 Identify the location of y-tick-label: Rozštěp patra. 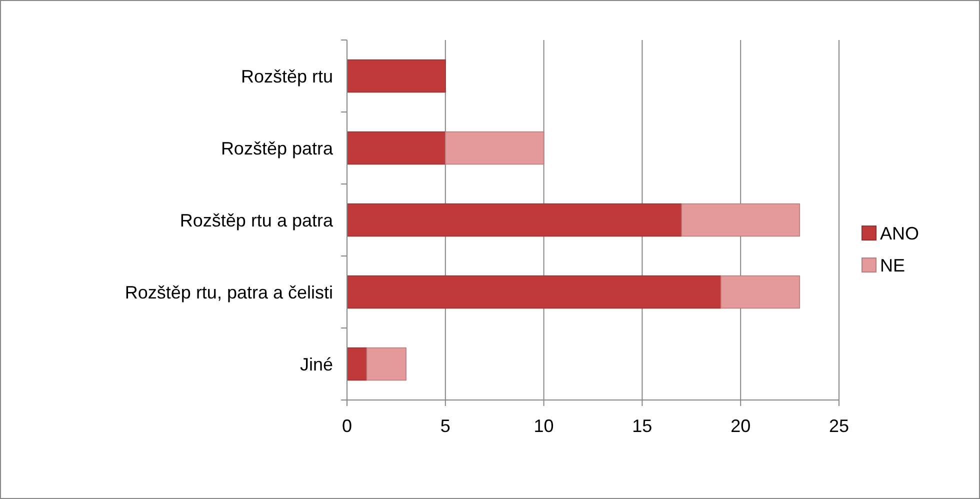
(277, 148).